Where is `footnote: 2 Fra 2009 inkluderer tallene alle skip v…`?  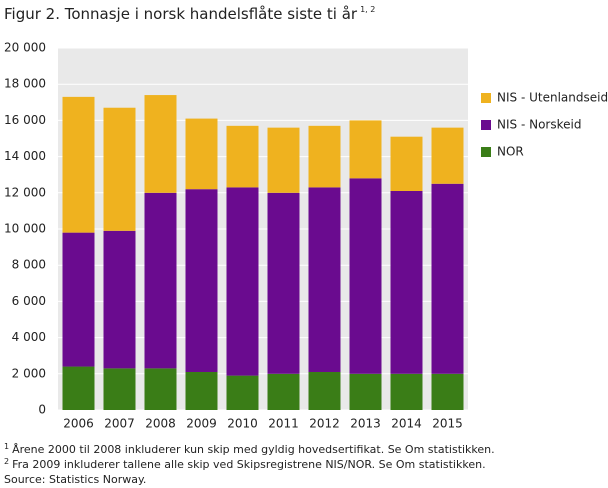 footnote: 2 Fra 2009 inkluderer tallene alle skip v… is located at coordinates (245, 464).